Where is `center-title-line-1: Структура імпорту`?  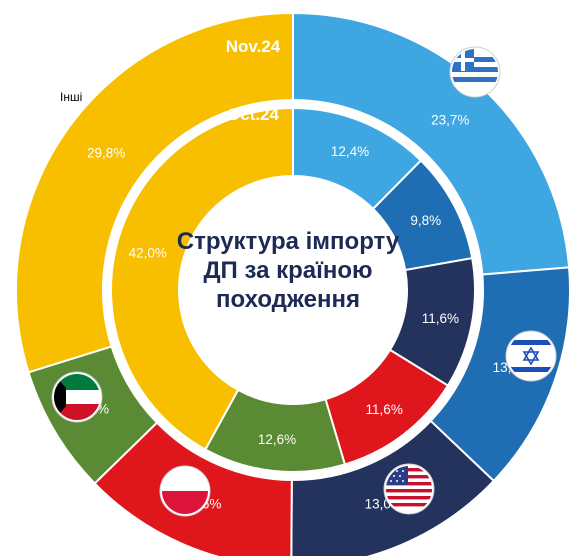
center-title-line-1: Структура імпорту is located at coordinates (288, 241).